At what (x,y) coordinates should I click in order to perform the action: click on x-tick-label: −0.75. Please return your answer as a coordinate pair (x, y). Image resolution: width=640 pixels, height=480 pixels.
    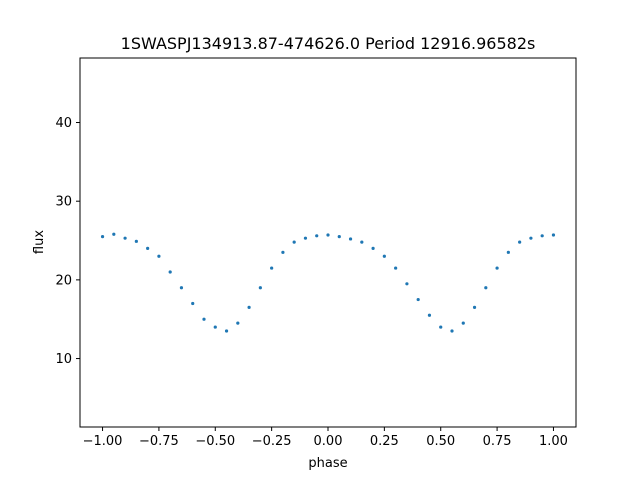
    Looking at the image, I should click on (159, 441).